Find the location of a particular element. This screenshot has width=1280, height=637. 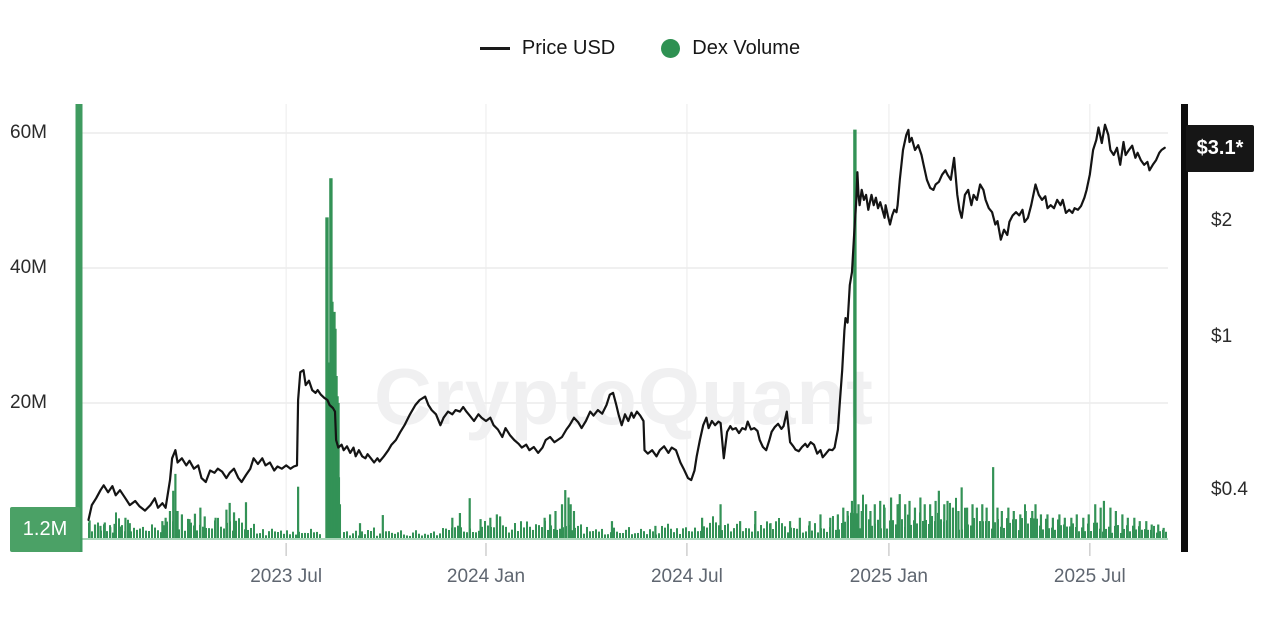

x-axis-label-2025-Jul: 2025 Jul is located at coordinates (1089, 576).